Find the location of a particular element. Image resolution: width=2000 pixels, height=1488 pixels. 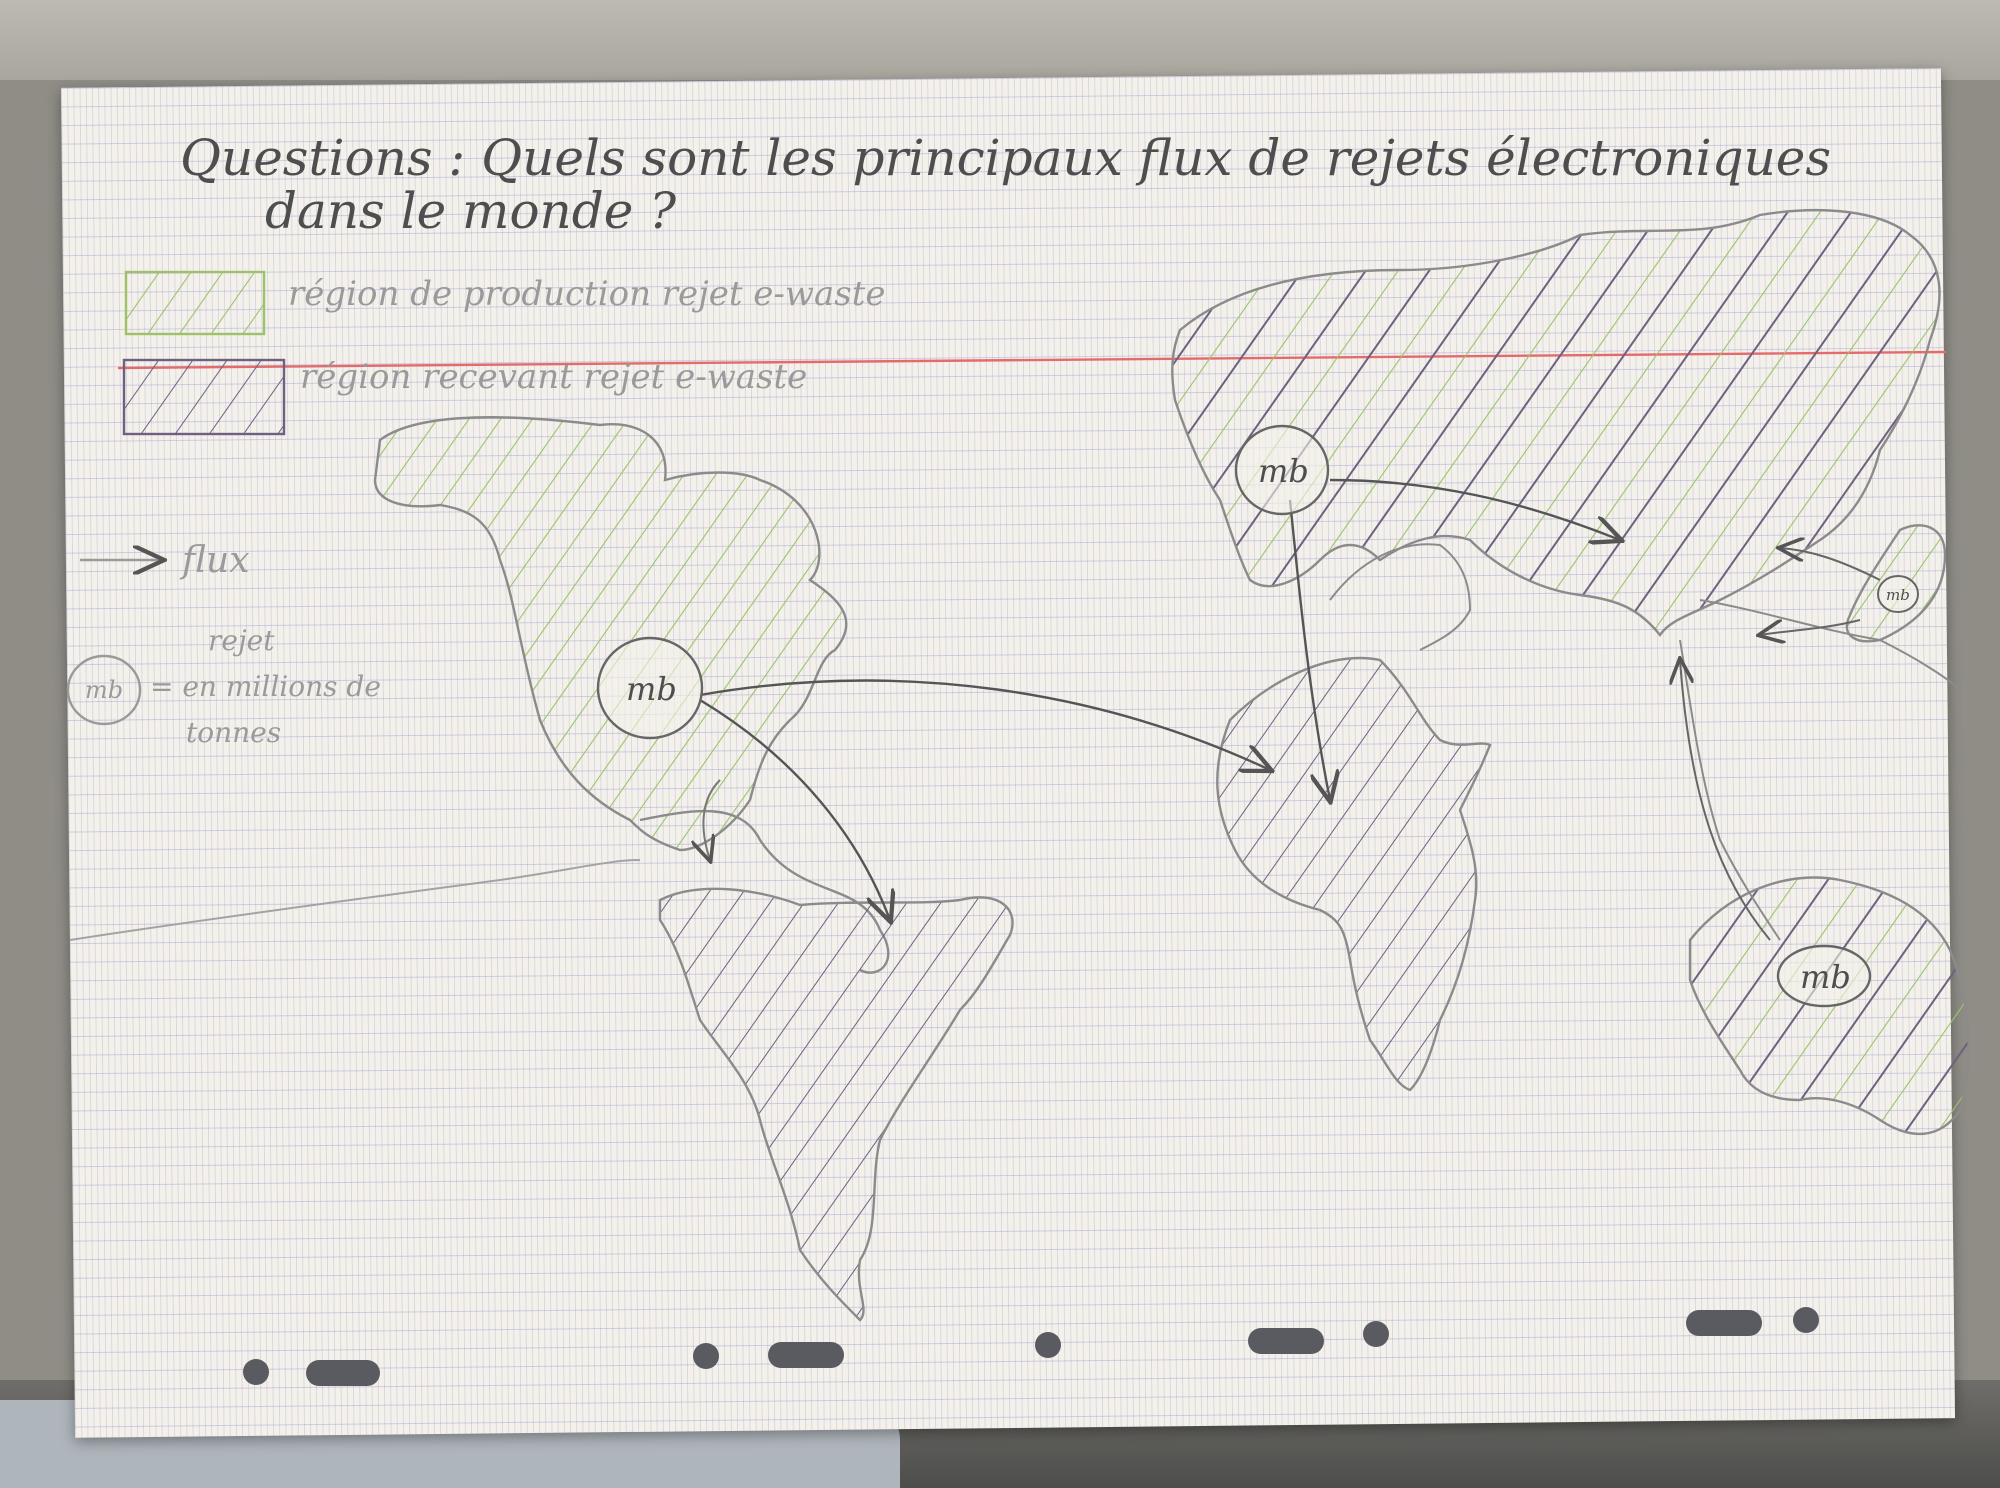

flow-arrow-europe-to-africa is located at coordinates (1309, 649).